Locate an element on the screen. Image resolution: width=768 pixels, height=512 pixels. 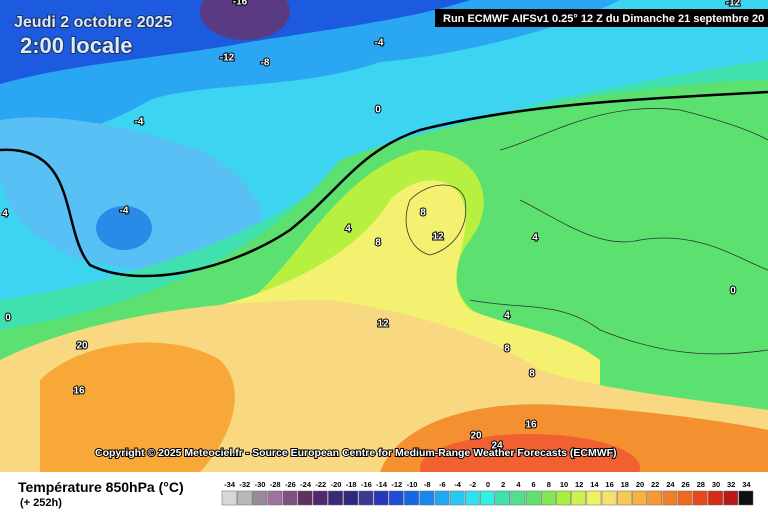
scale-label: -22 is located at coordinates (320, 484).